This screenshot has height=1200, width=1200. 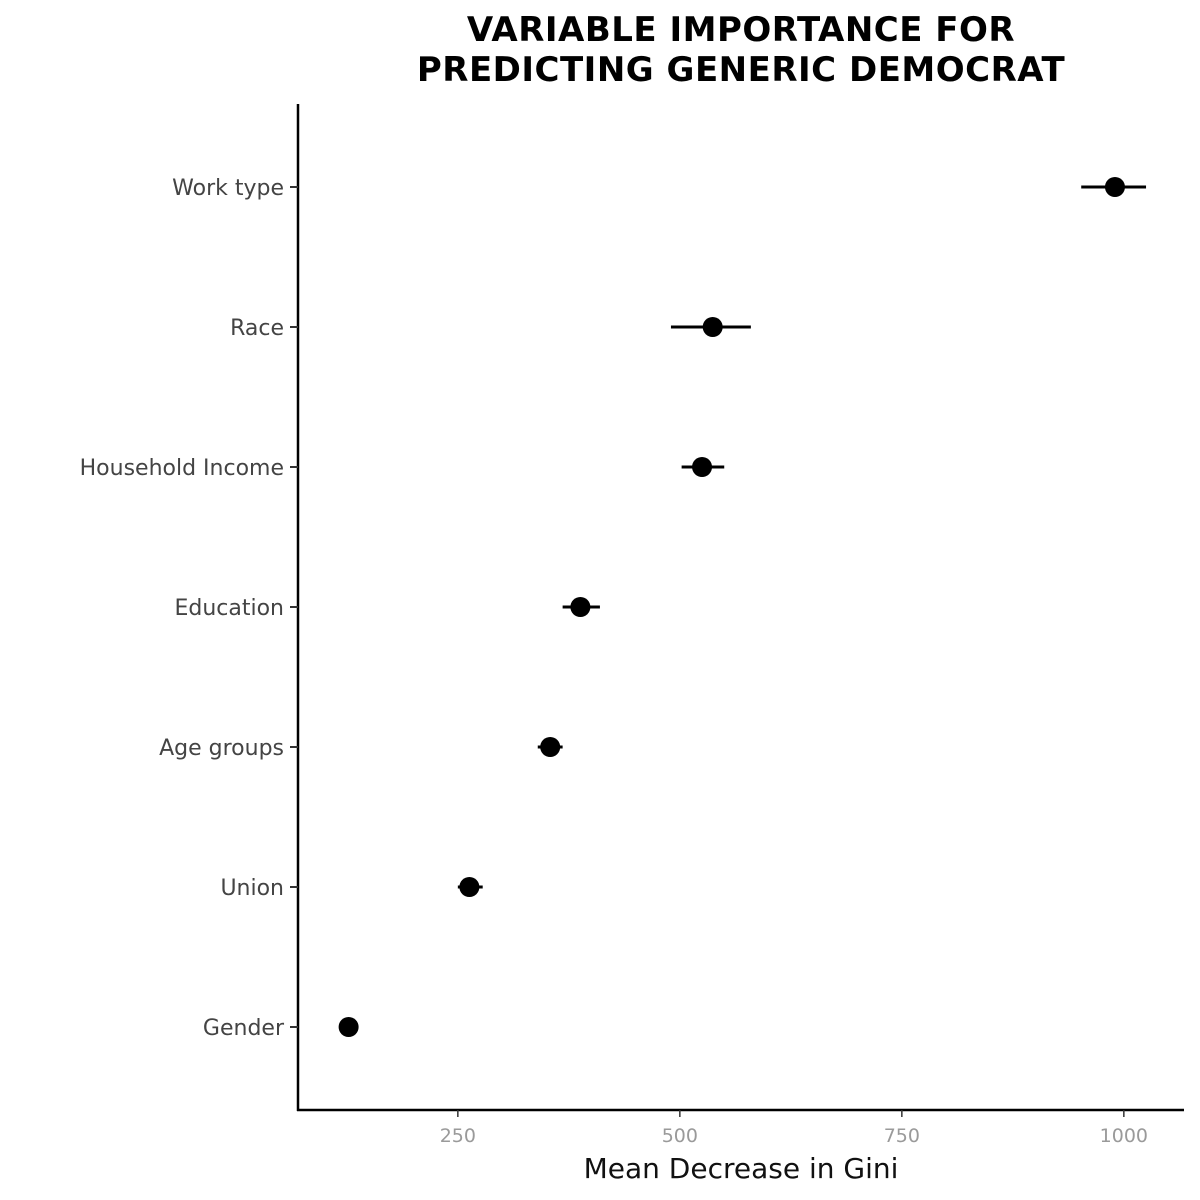 What do you see at coordinates (244, 1028) in the screenshot?
I see `y-category-label: Gender` at bounding box center [244, 1028].